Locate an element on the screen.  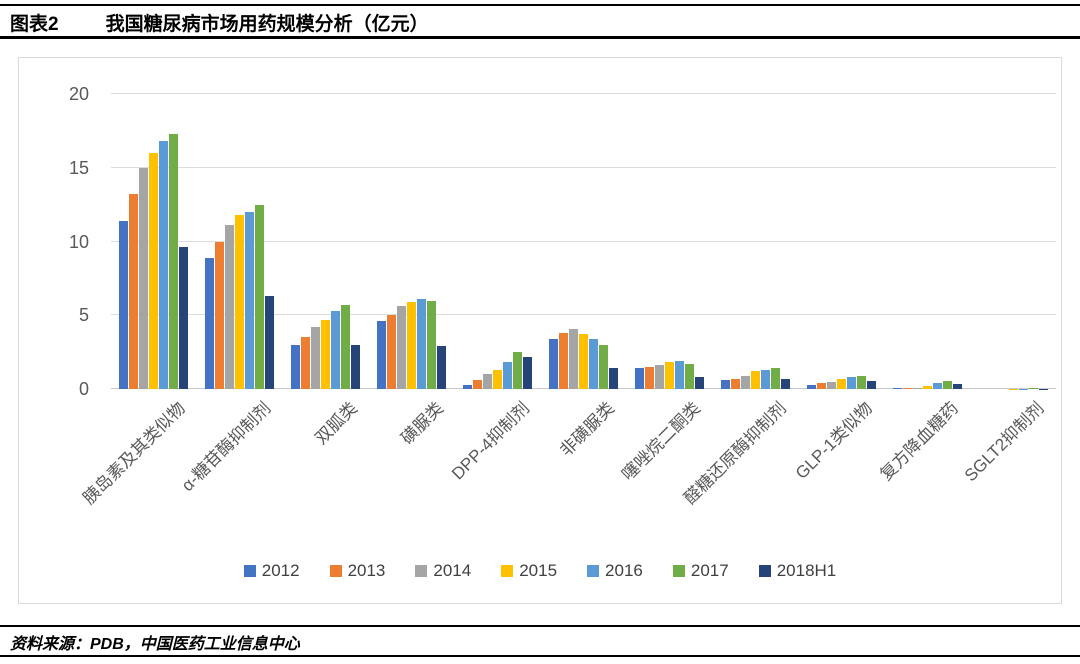
bar-group-7: 噻唑烷二酮类 is located at coordinates (665, 289).